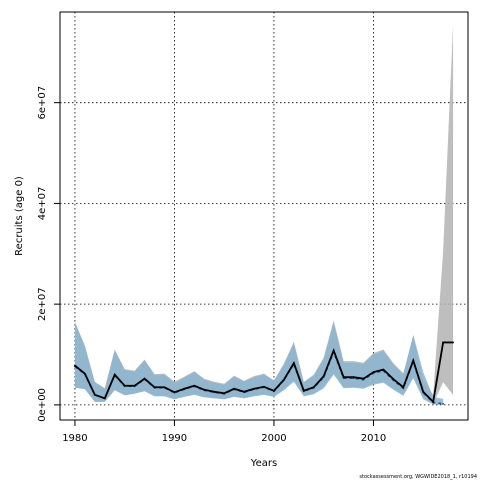  What do you see at coordinates (174, 438) in the screenshot?
I see `x-tick-label: 1990` at bounding box center [174, 438].